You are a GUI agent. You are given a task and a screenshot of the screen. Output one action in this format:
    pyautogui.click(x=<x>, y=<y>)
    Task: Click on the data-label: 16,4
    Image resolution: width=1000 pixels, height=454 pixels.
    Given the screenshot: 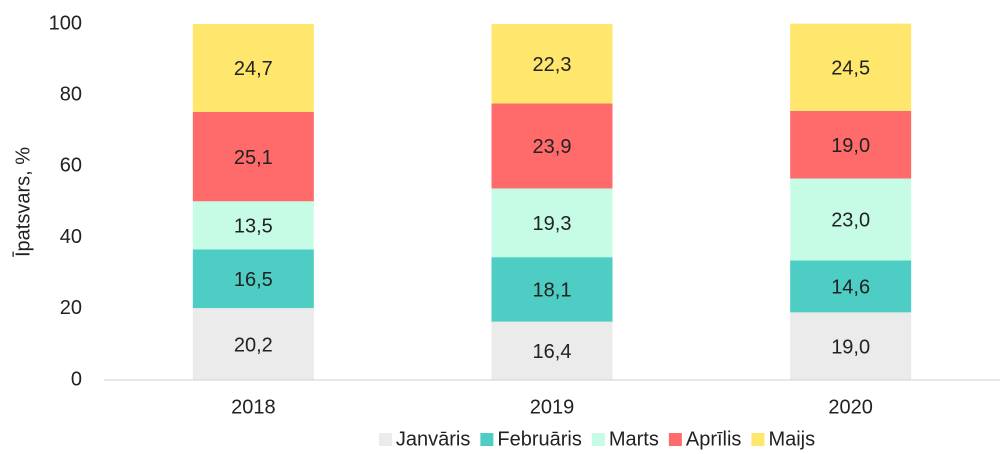 What is the action you would take?
    pyautogui.click(x=552, y=352)
    